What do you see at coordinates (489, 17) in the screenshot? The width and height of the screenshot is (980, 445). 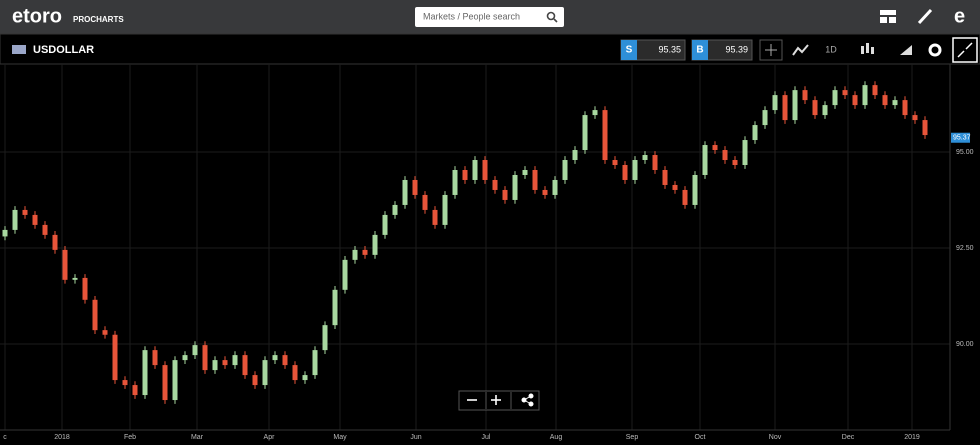 I see `search-box` at bounding box center [489, 17].